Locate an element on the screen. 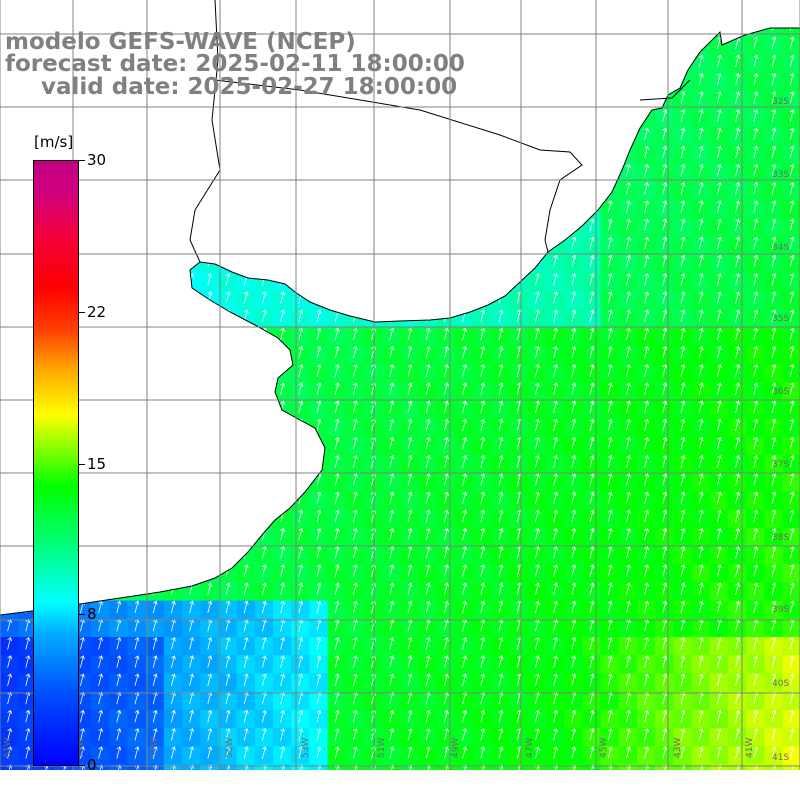 This screenshot has height=800, width=800. lat-label: 35S is located at coordinates (780, 319).